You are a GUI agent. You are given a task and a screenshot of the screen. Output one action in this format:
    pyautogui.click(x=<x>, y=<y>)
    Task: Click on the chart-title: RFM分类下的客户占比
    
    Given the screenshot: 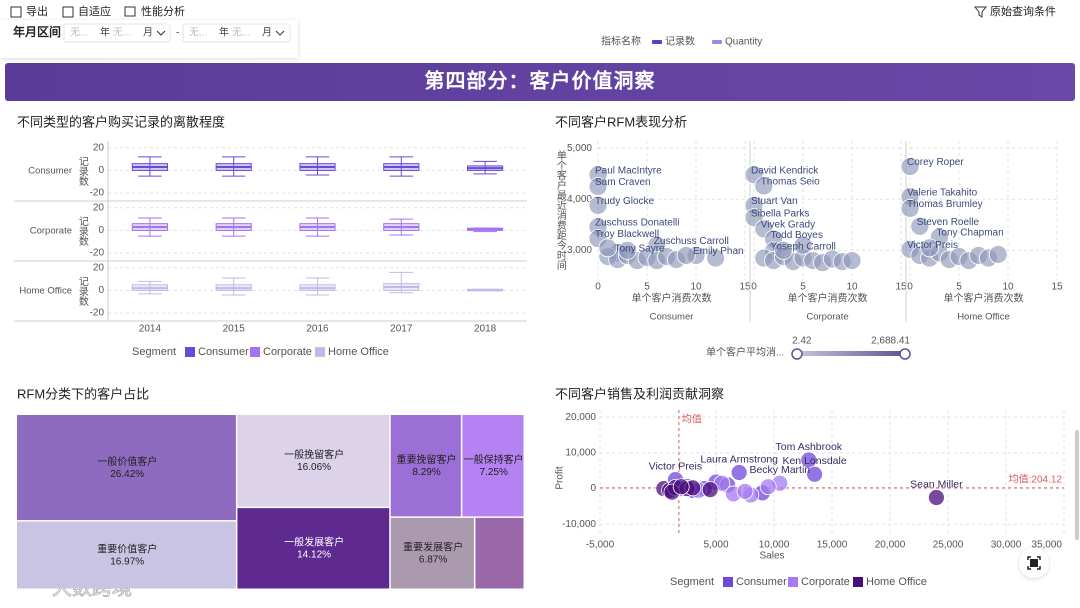 What is the action you would take?
    pyautogui.click(x=83, y=393)
    